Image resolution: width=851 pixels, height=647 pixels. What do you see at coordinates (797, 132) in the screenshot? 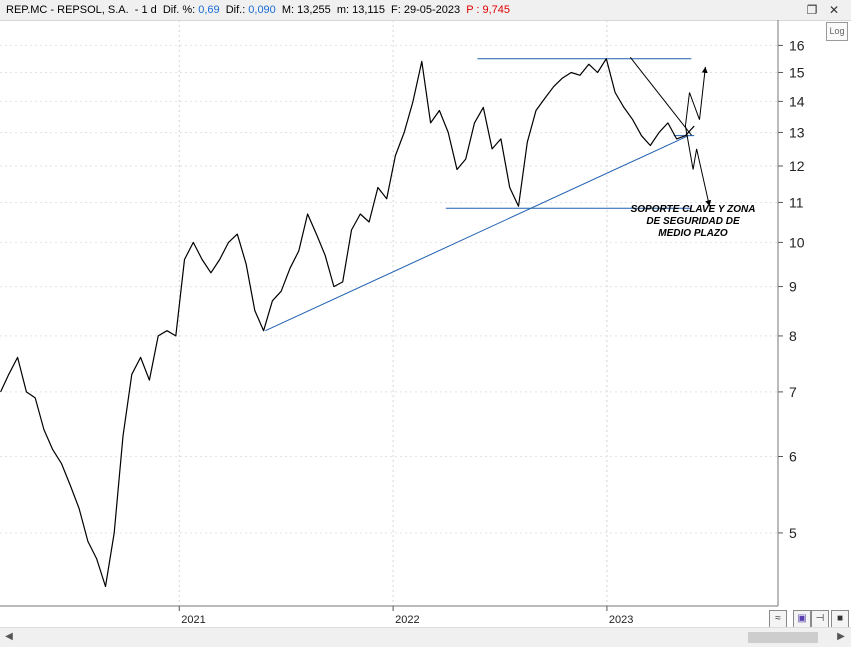
I see `y-tick-label: 13` at bounding box center [797, 132].